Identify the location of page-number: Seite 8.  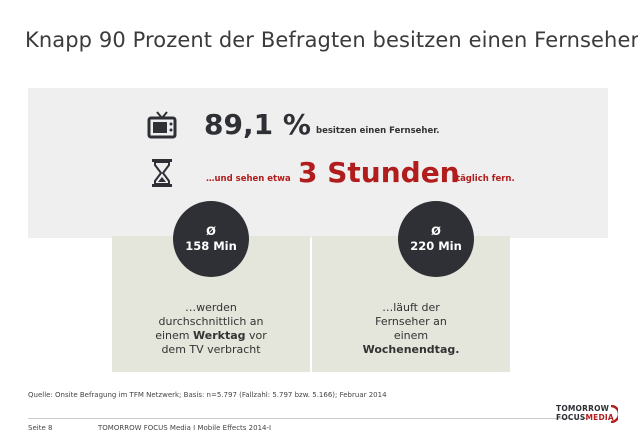
(40, 428).